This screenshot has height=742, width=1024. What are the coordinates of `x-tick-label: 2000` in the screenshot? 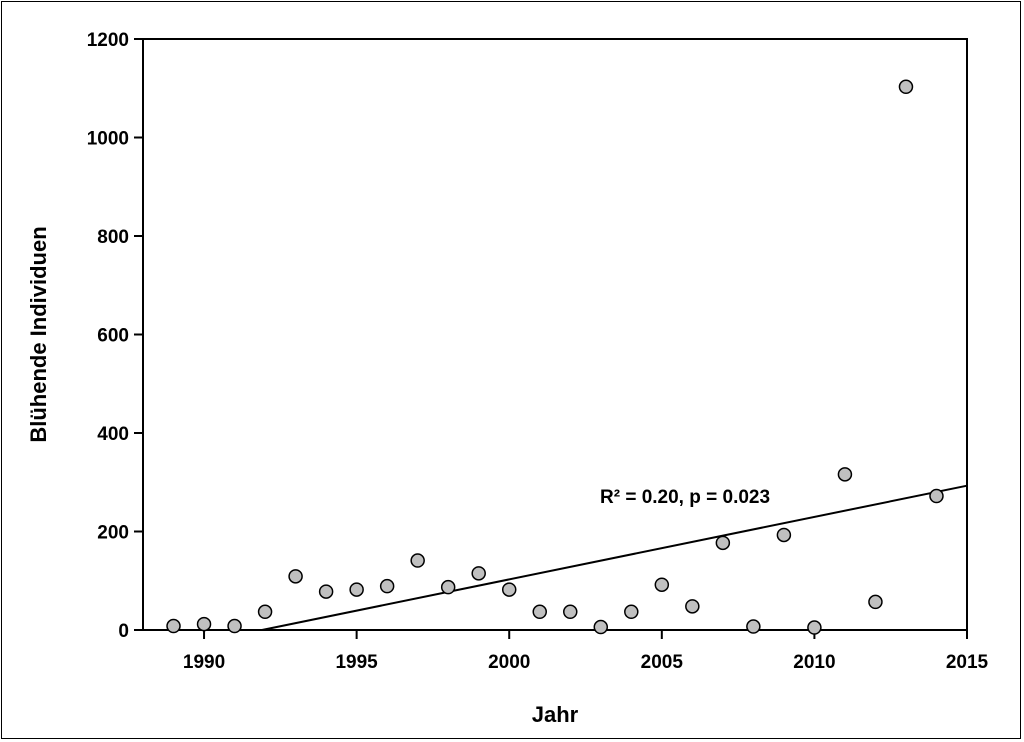 It's located at (509, 662).